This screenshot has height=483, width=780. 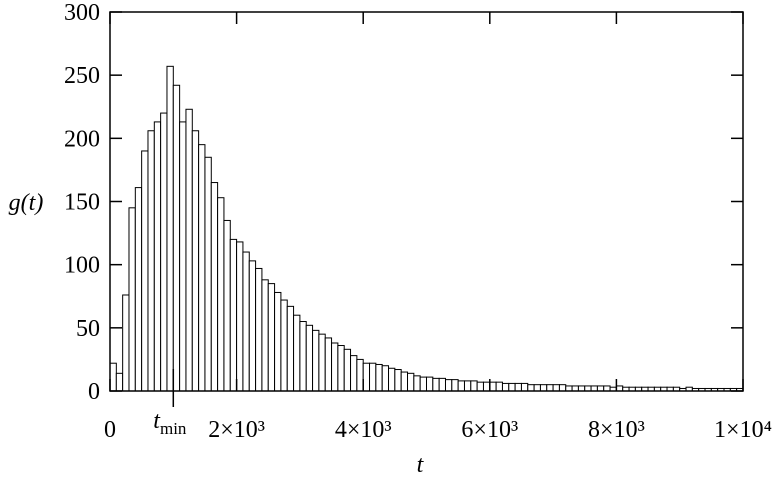 What do you see at coordinates (82, 139) in the screenshot?
I see `y-tick-label: 200` at bounding box center [82, 139].